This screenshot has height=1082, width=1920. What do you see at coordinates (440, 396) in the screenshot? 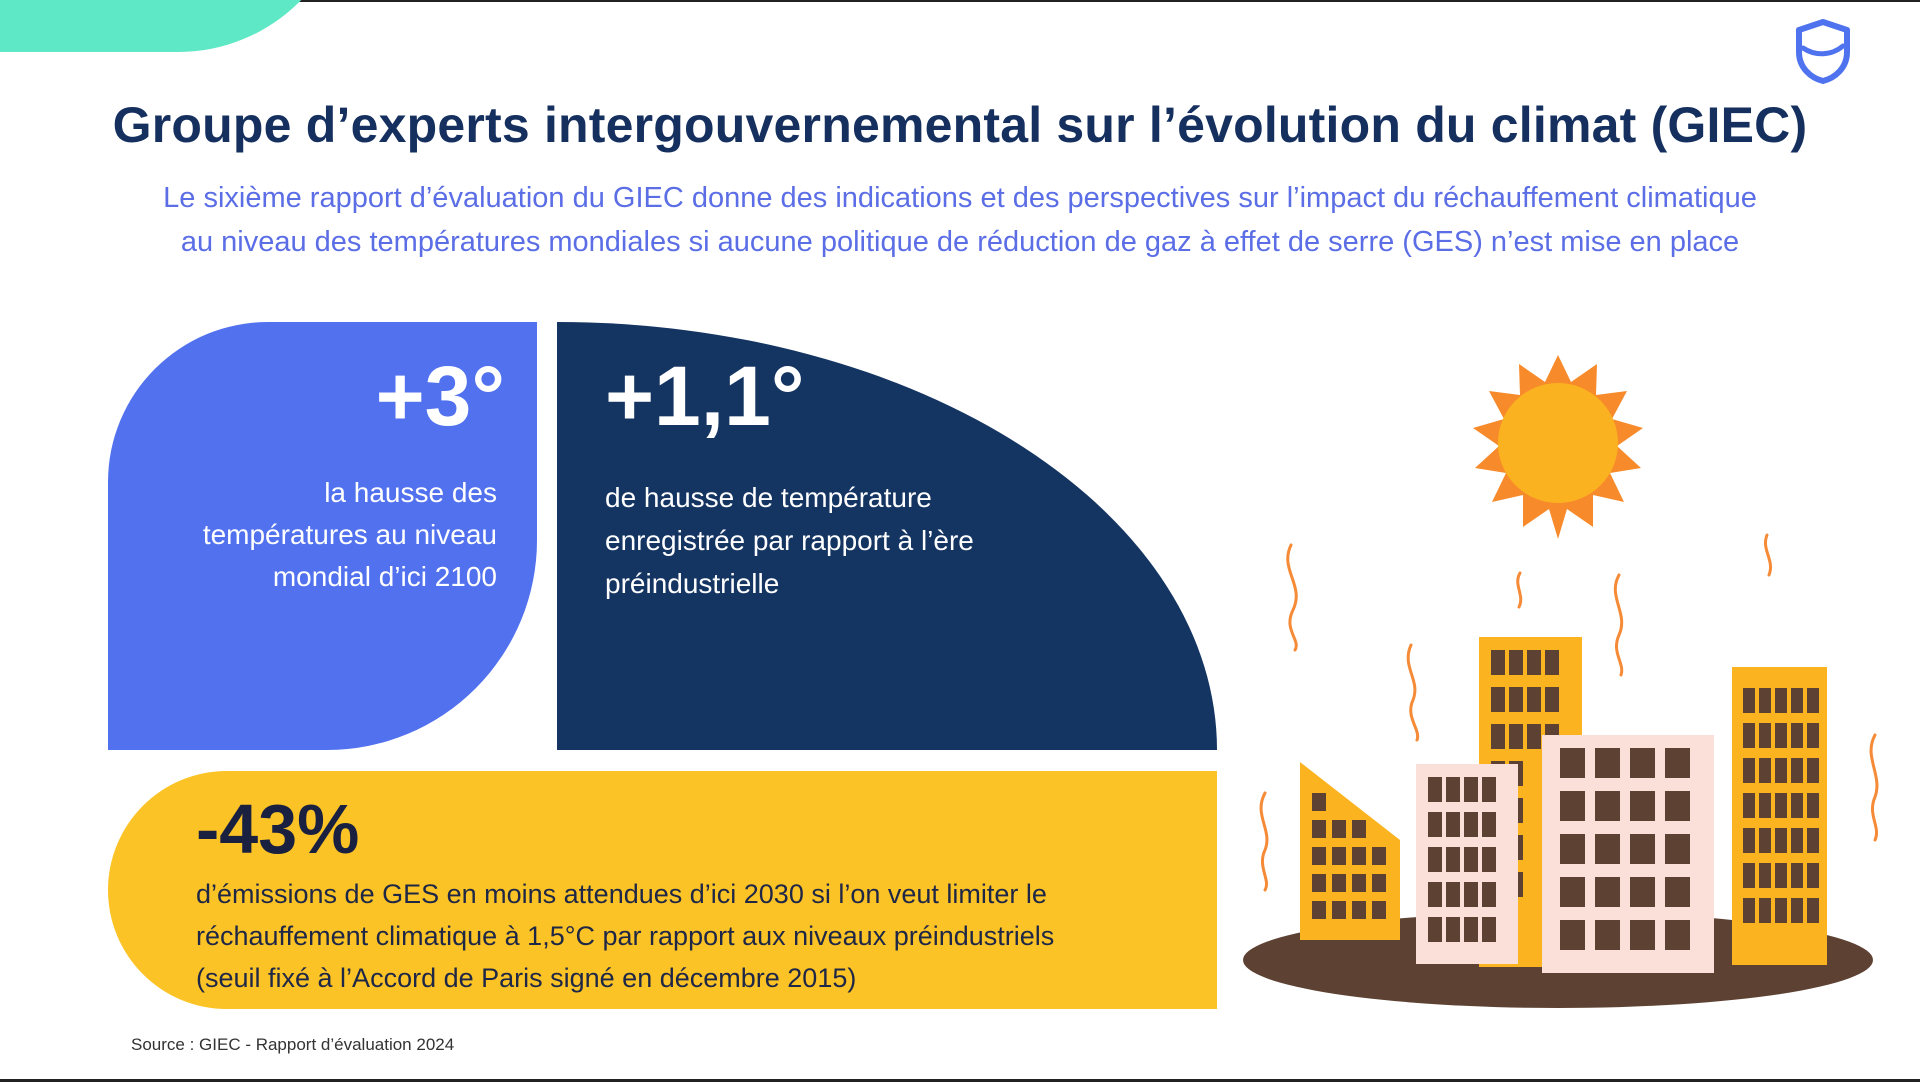
I see `stat-value-global-rise: +3°` at bounding box center [440, 396].